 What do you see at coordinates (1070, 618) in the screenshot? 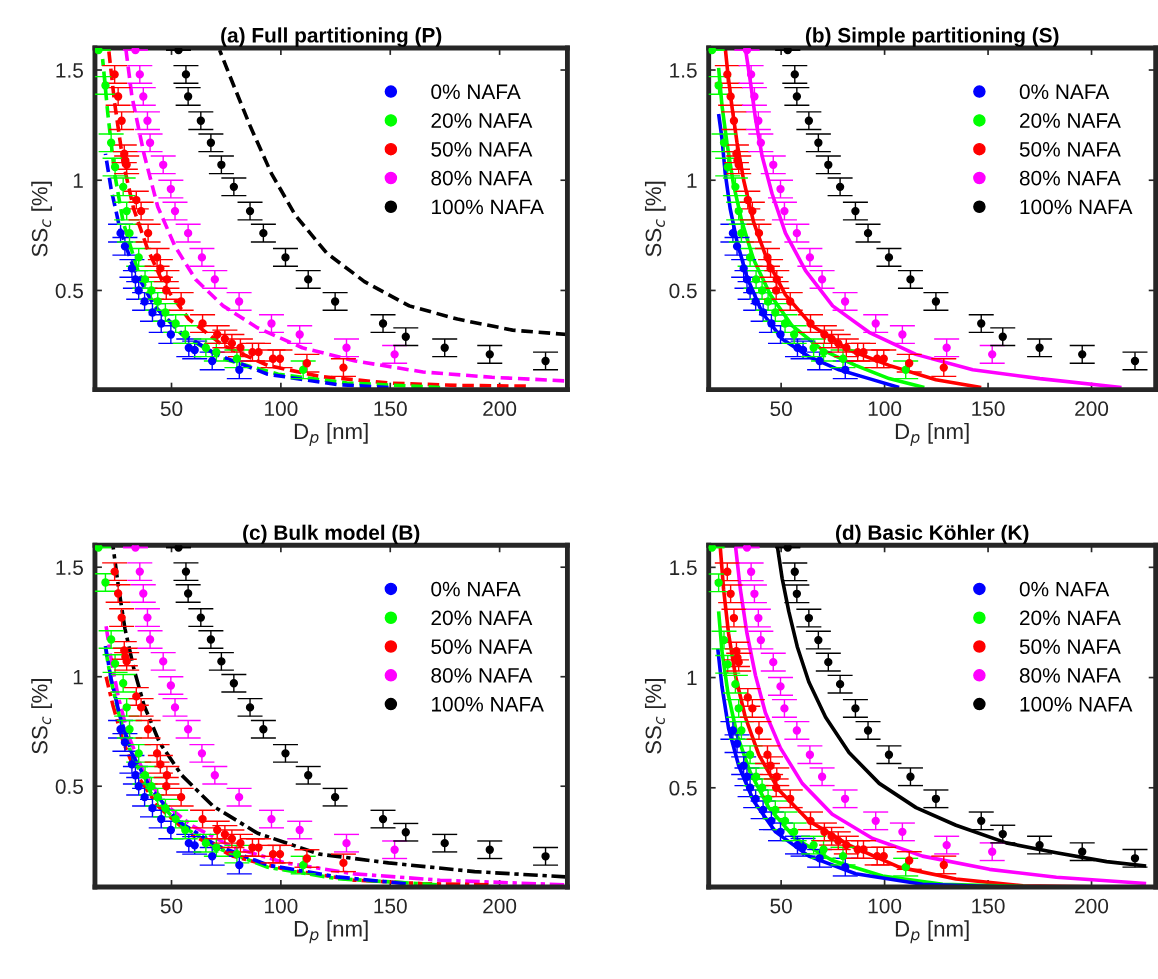
I see `legend-label: 20% NAFA` at bounding box center [1070, 618].